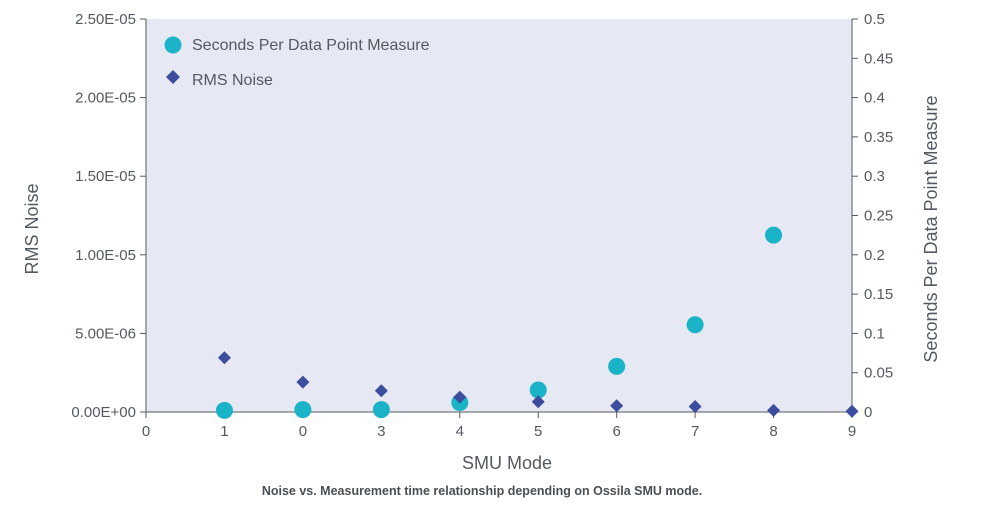 The height and width of the screenshot is (513, 984). I want to click on right-tick-label: 0.05, so click(878, 373).